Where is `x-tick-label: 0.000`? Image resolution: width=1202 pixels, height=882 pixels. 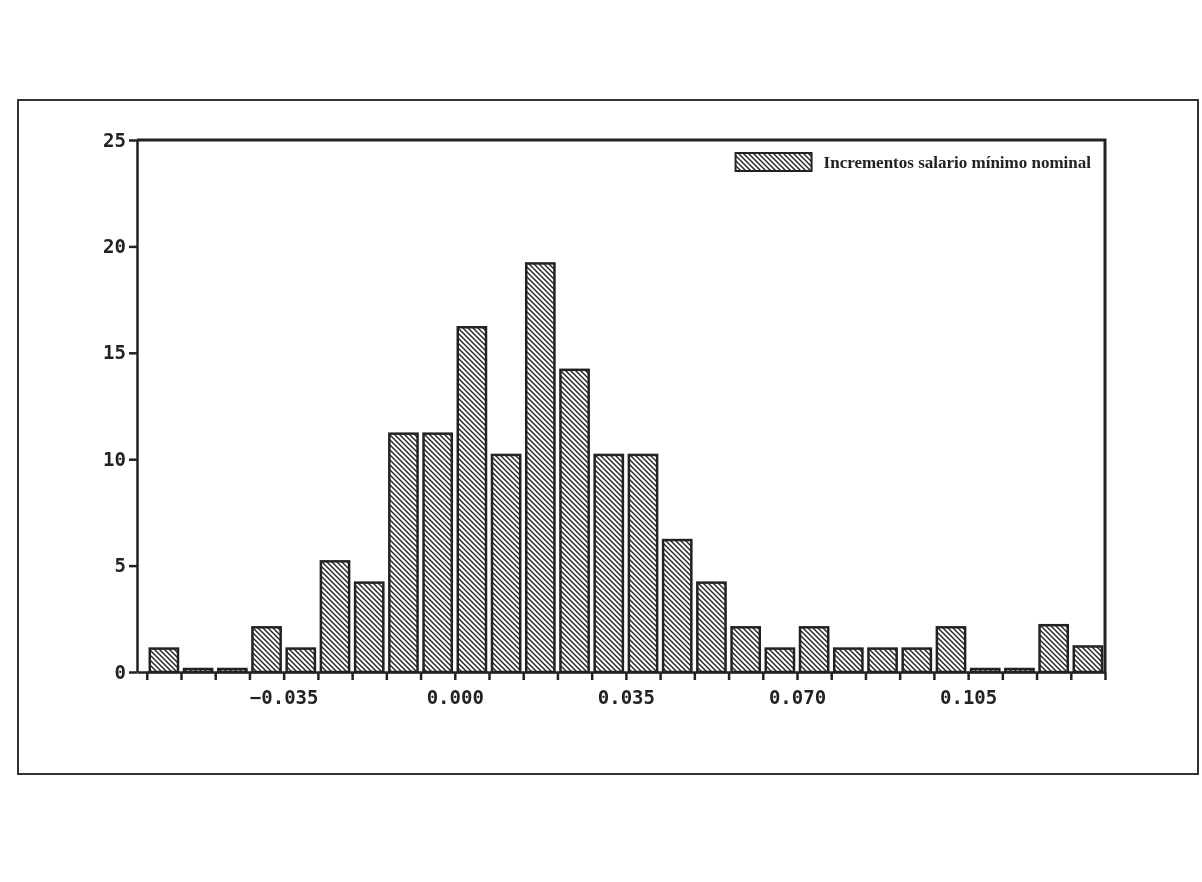 x-tick-label: 0.000 is located at coordinates (455, 696).